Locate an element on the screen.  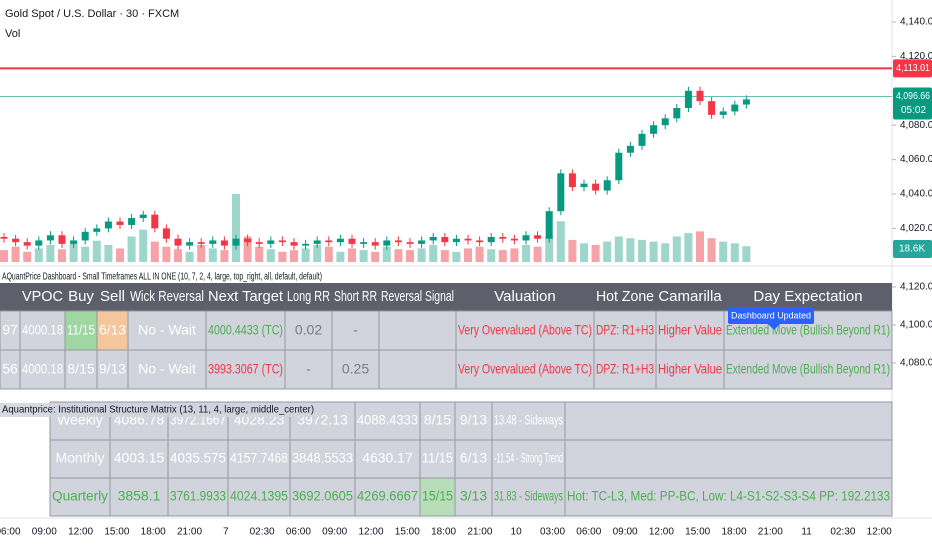
dashboard-header: Camarilla is located at coordinates (690, 296).